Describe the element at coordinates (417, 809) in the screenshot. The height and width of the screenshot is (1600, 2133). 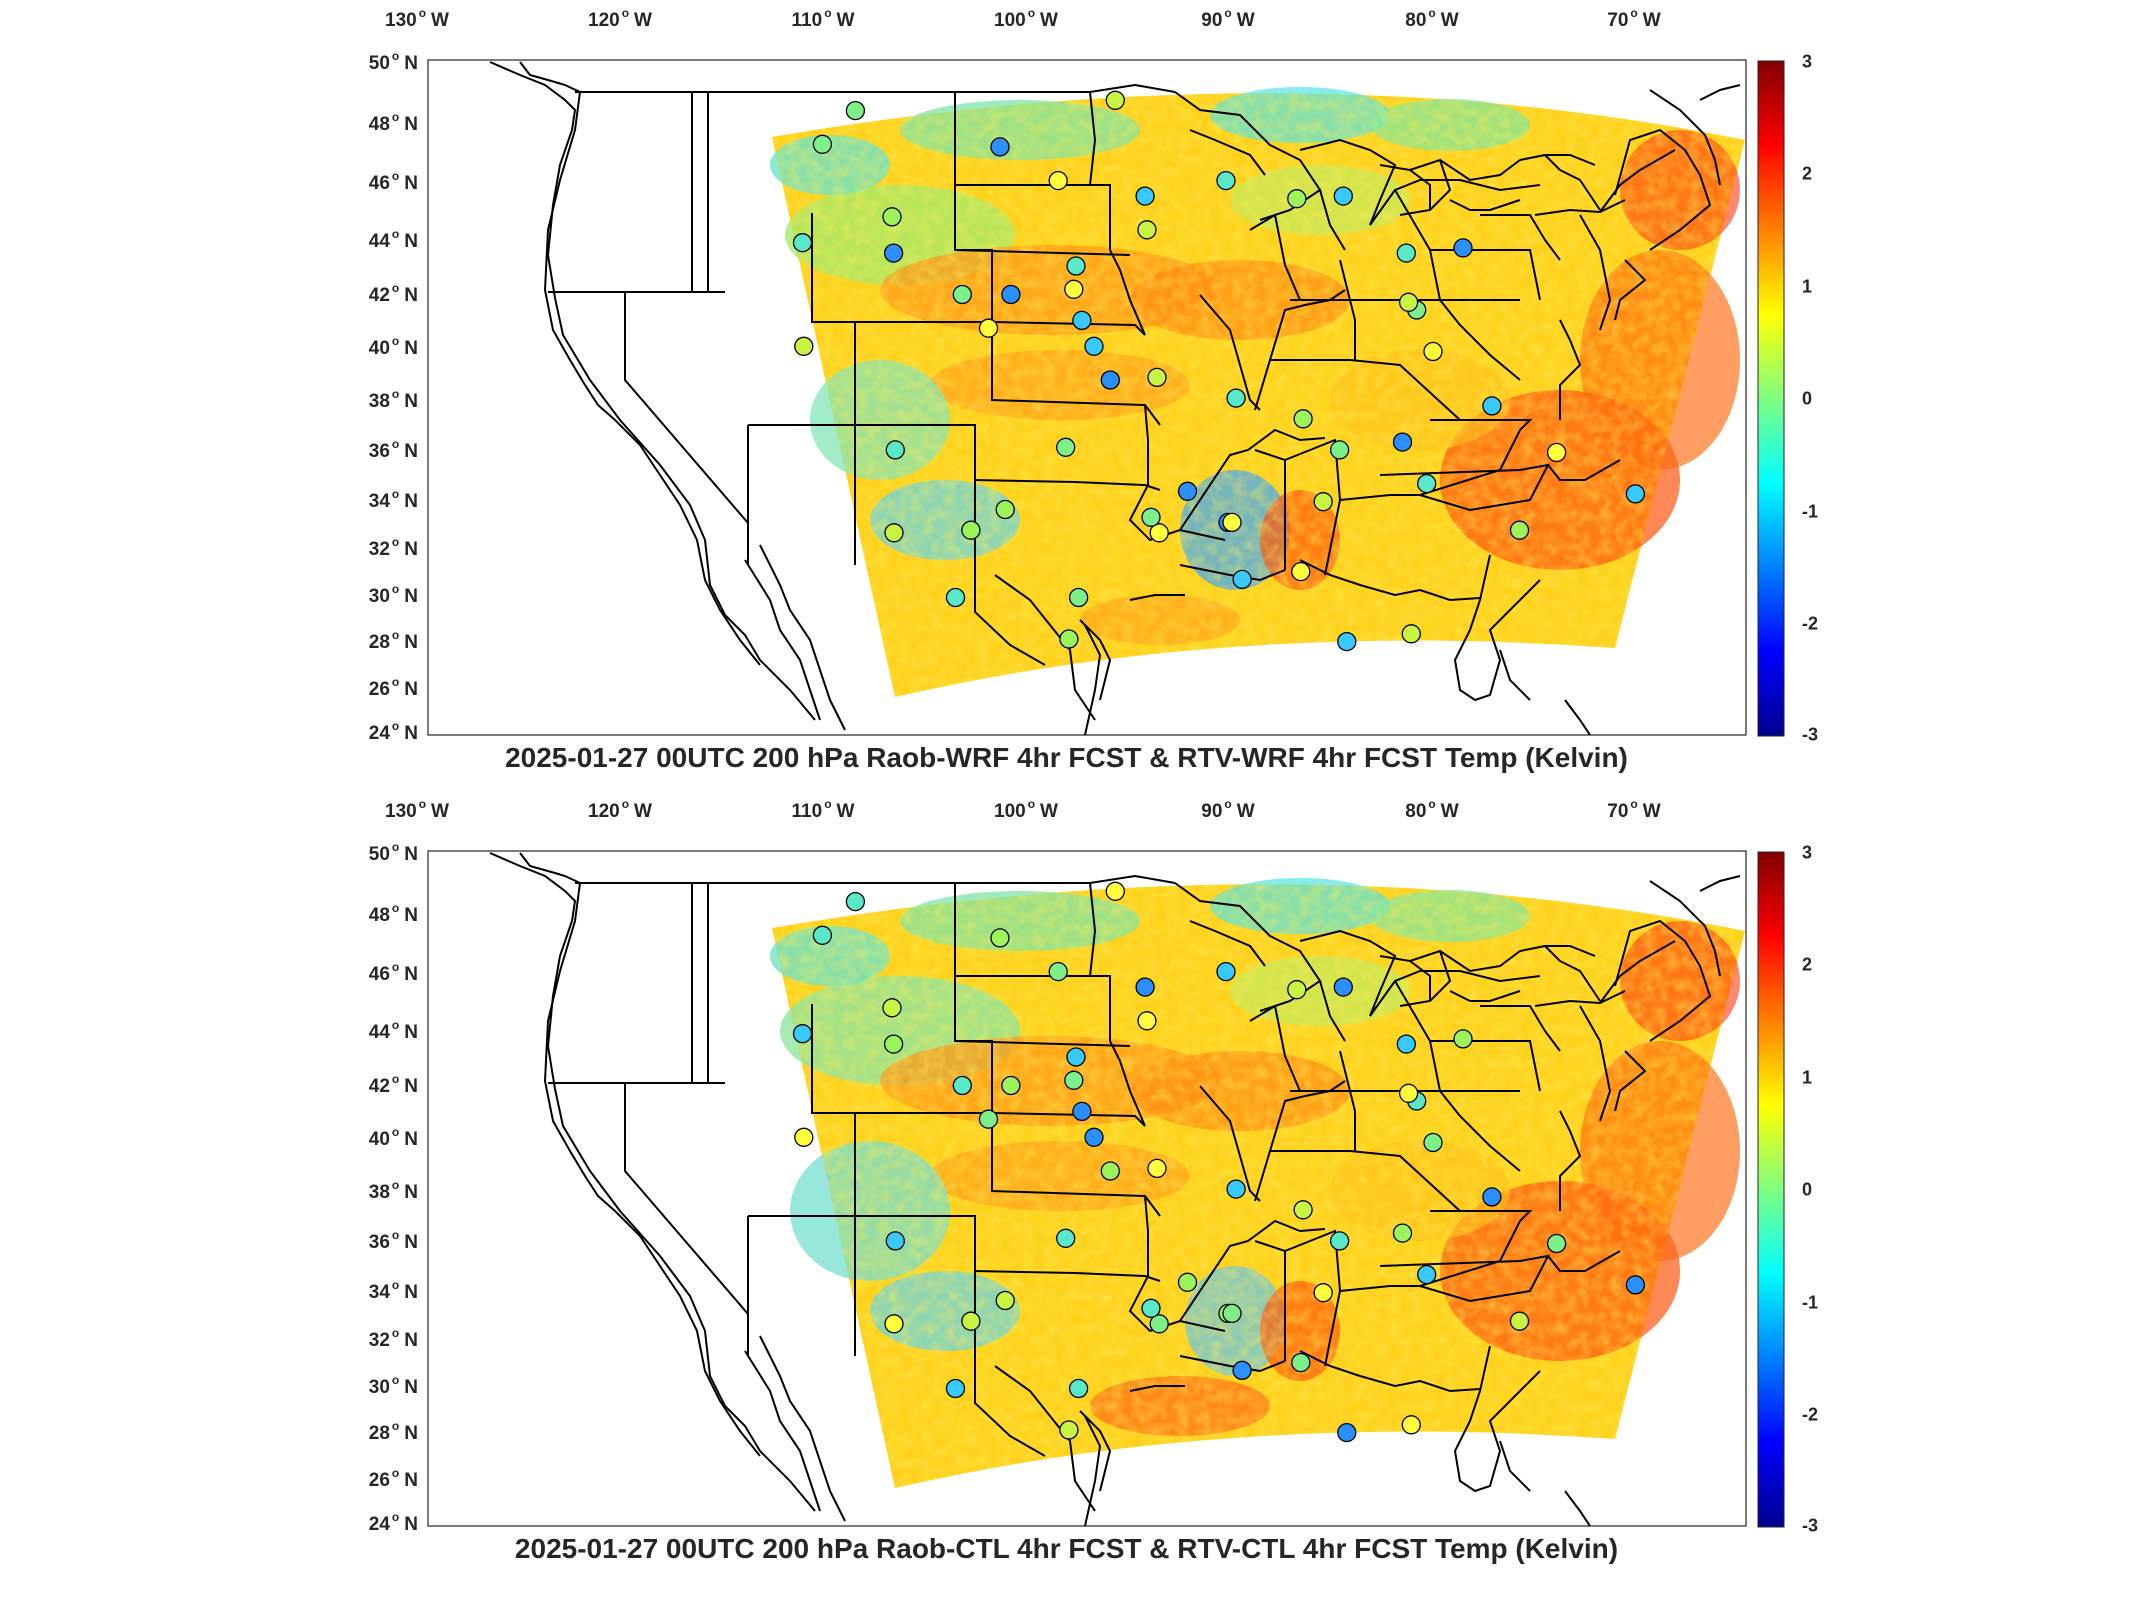
I see `lon-label: 130 o W` at that location.